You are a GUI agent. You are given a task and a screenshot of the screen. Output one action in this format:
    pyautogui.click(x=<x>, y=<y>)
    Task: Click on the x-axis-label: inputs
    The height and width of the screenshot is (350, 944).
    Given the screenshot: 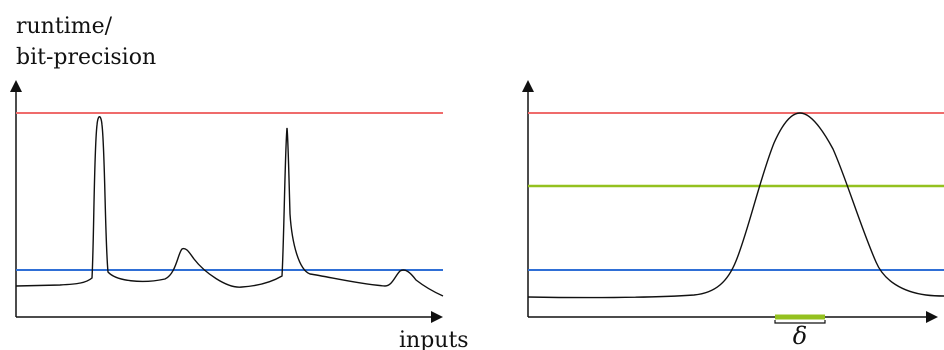 What is the action you would take?
    pyautogui.click(x=434, y=339)
    